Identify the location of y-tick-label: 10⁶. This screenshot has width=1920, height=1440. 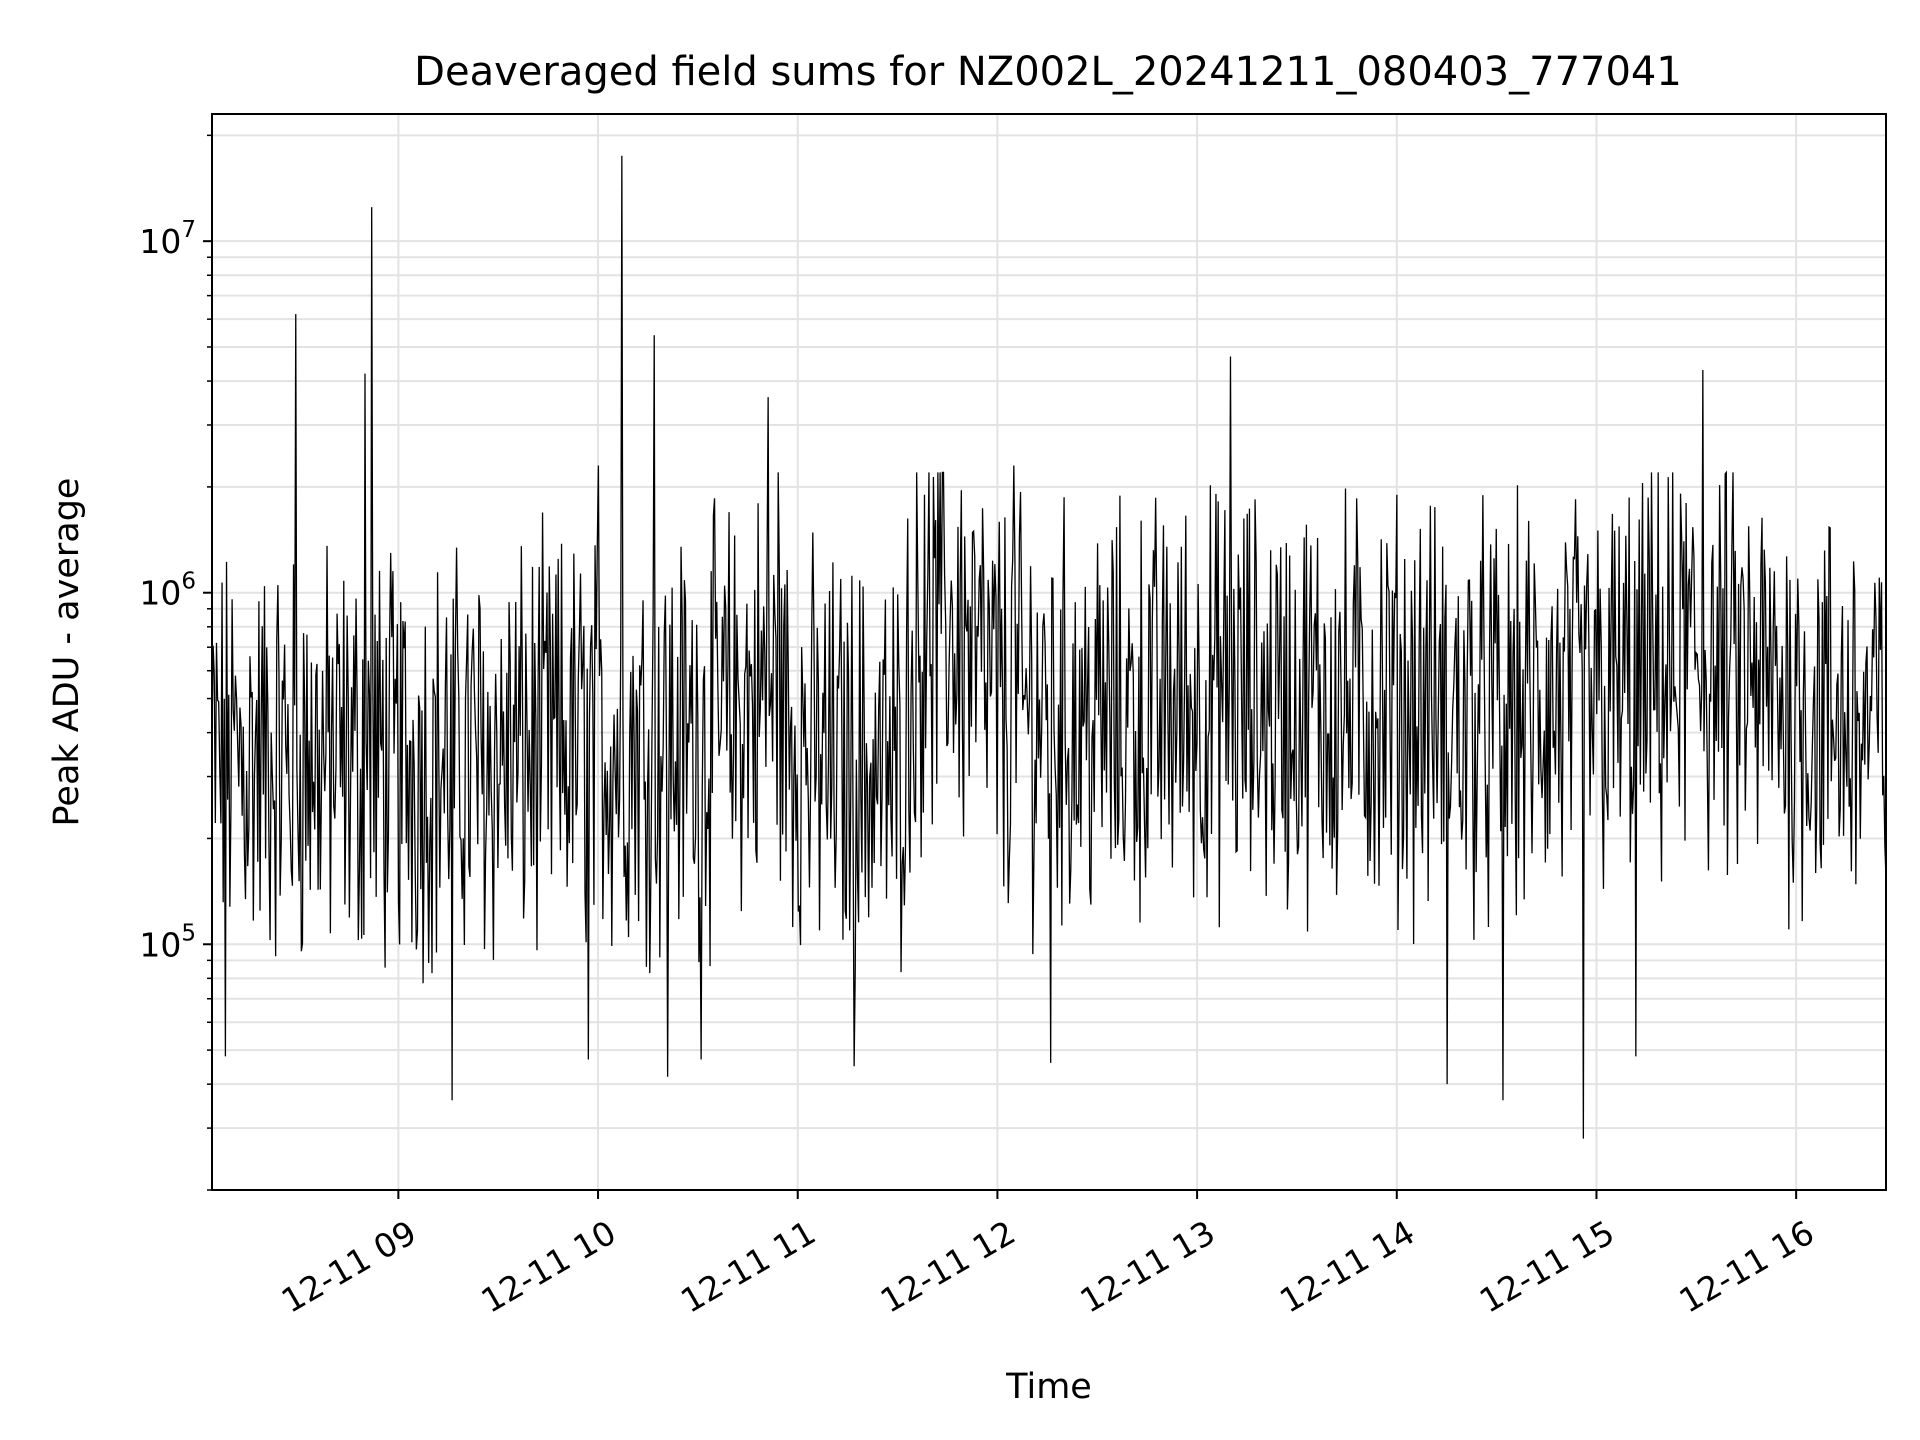
(167, 591).